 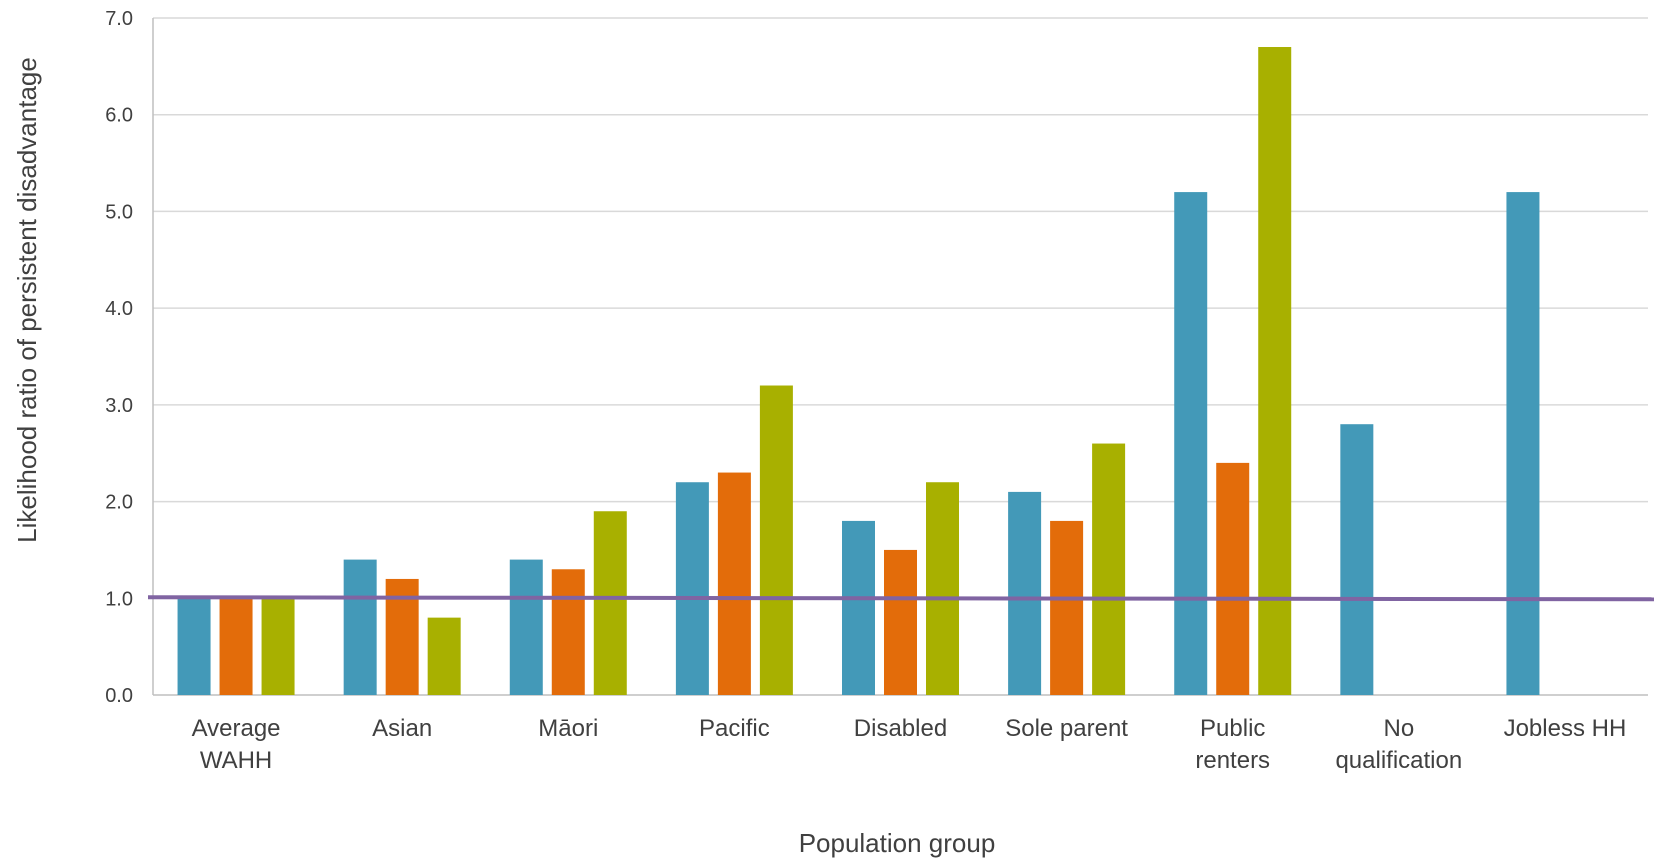 I want to click on x-category-label: Pacific, so click(x=734, y=728).